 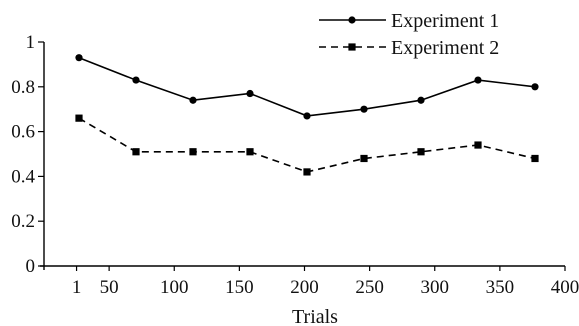 What do you see at coordinates (239, 287) in the screenshot?
I see `x-tick-label: 150` at bounding box center [239, 287].